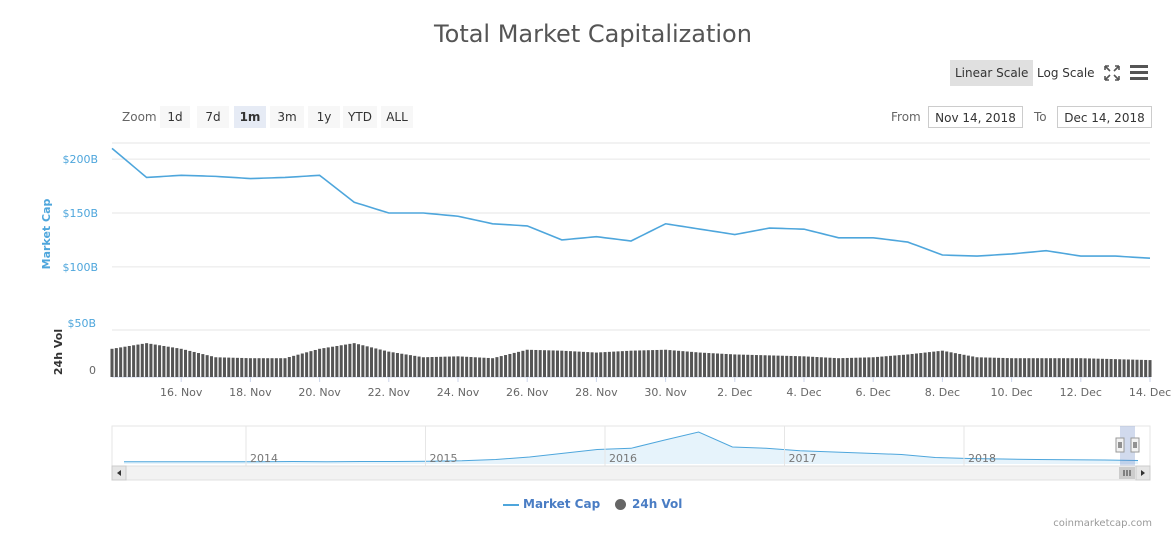 Image resolution: width=1174 pixels, height=541 pixels. What do you see at coordinates (81, 323) in the screenshot?
I see `y-tick-label-volume: $50B` at bounding box center [81, 323].